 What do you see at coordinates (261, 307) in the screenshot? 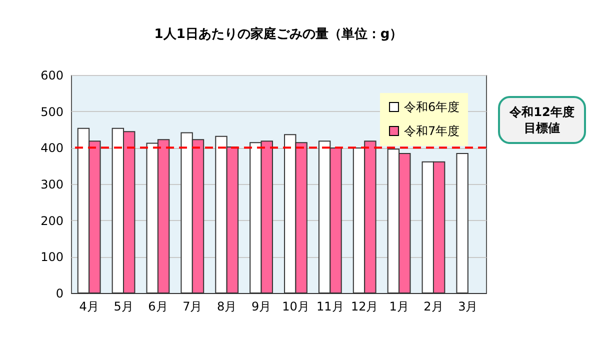
I see `x-tick-label: 9月` at bounding box center [261, 307].